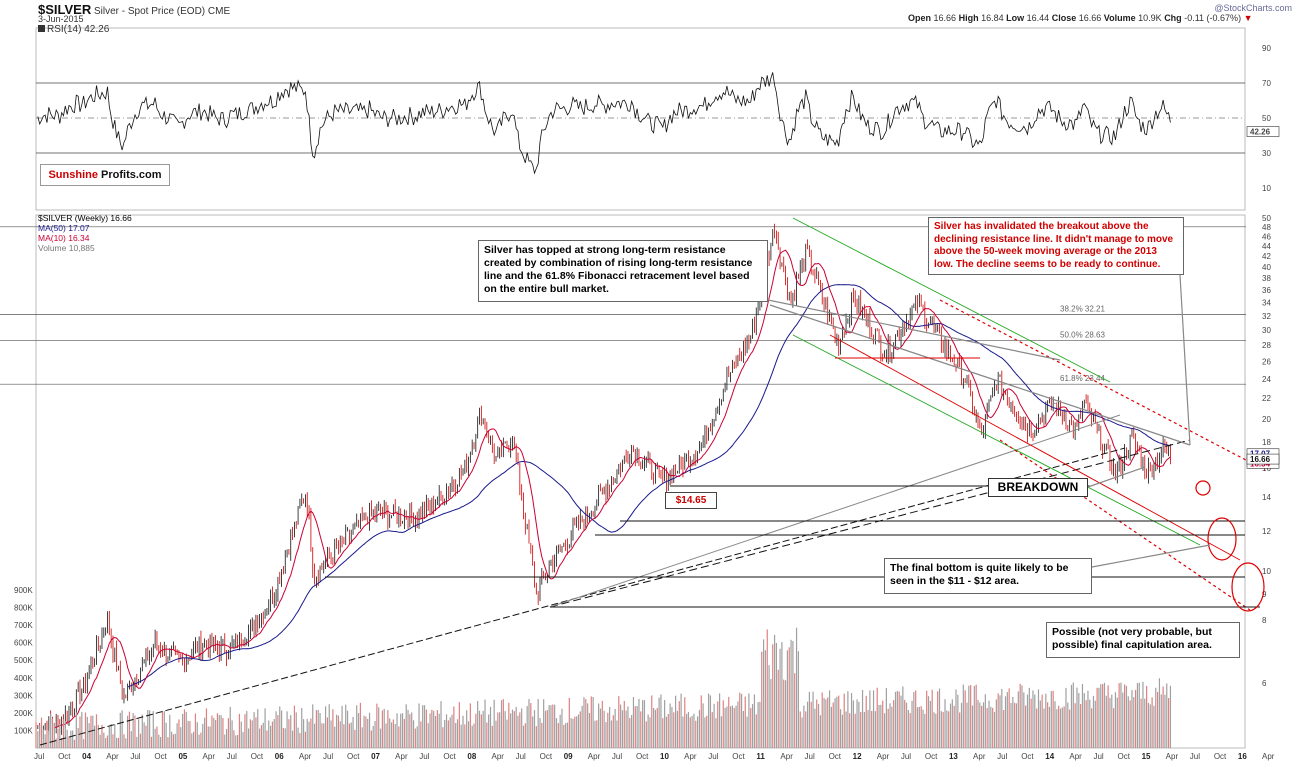 The image size is (1300, 763). Describe the element at coordinates (328, 756) in the screenshot. I see `x-tick-label: Jul` at that location.